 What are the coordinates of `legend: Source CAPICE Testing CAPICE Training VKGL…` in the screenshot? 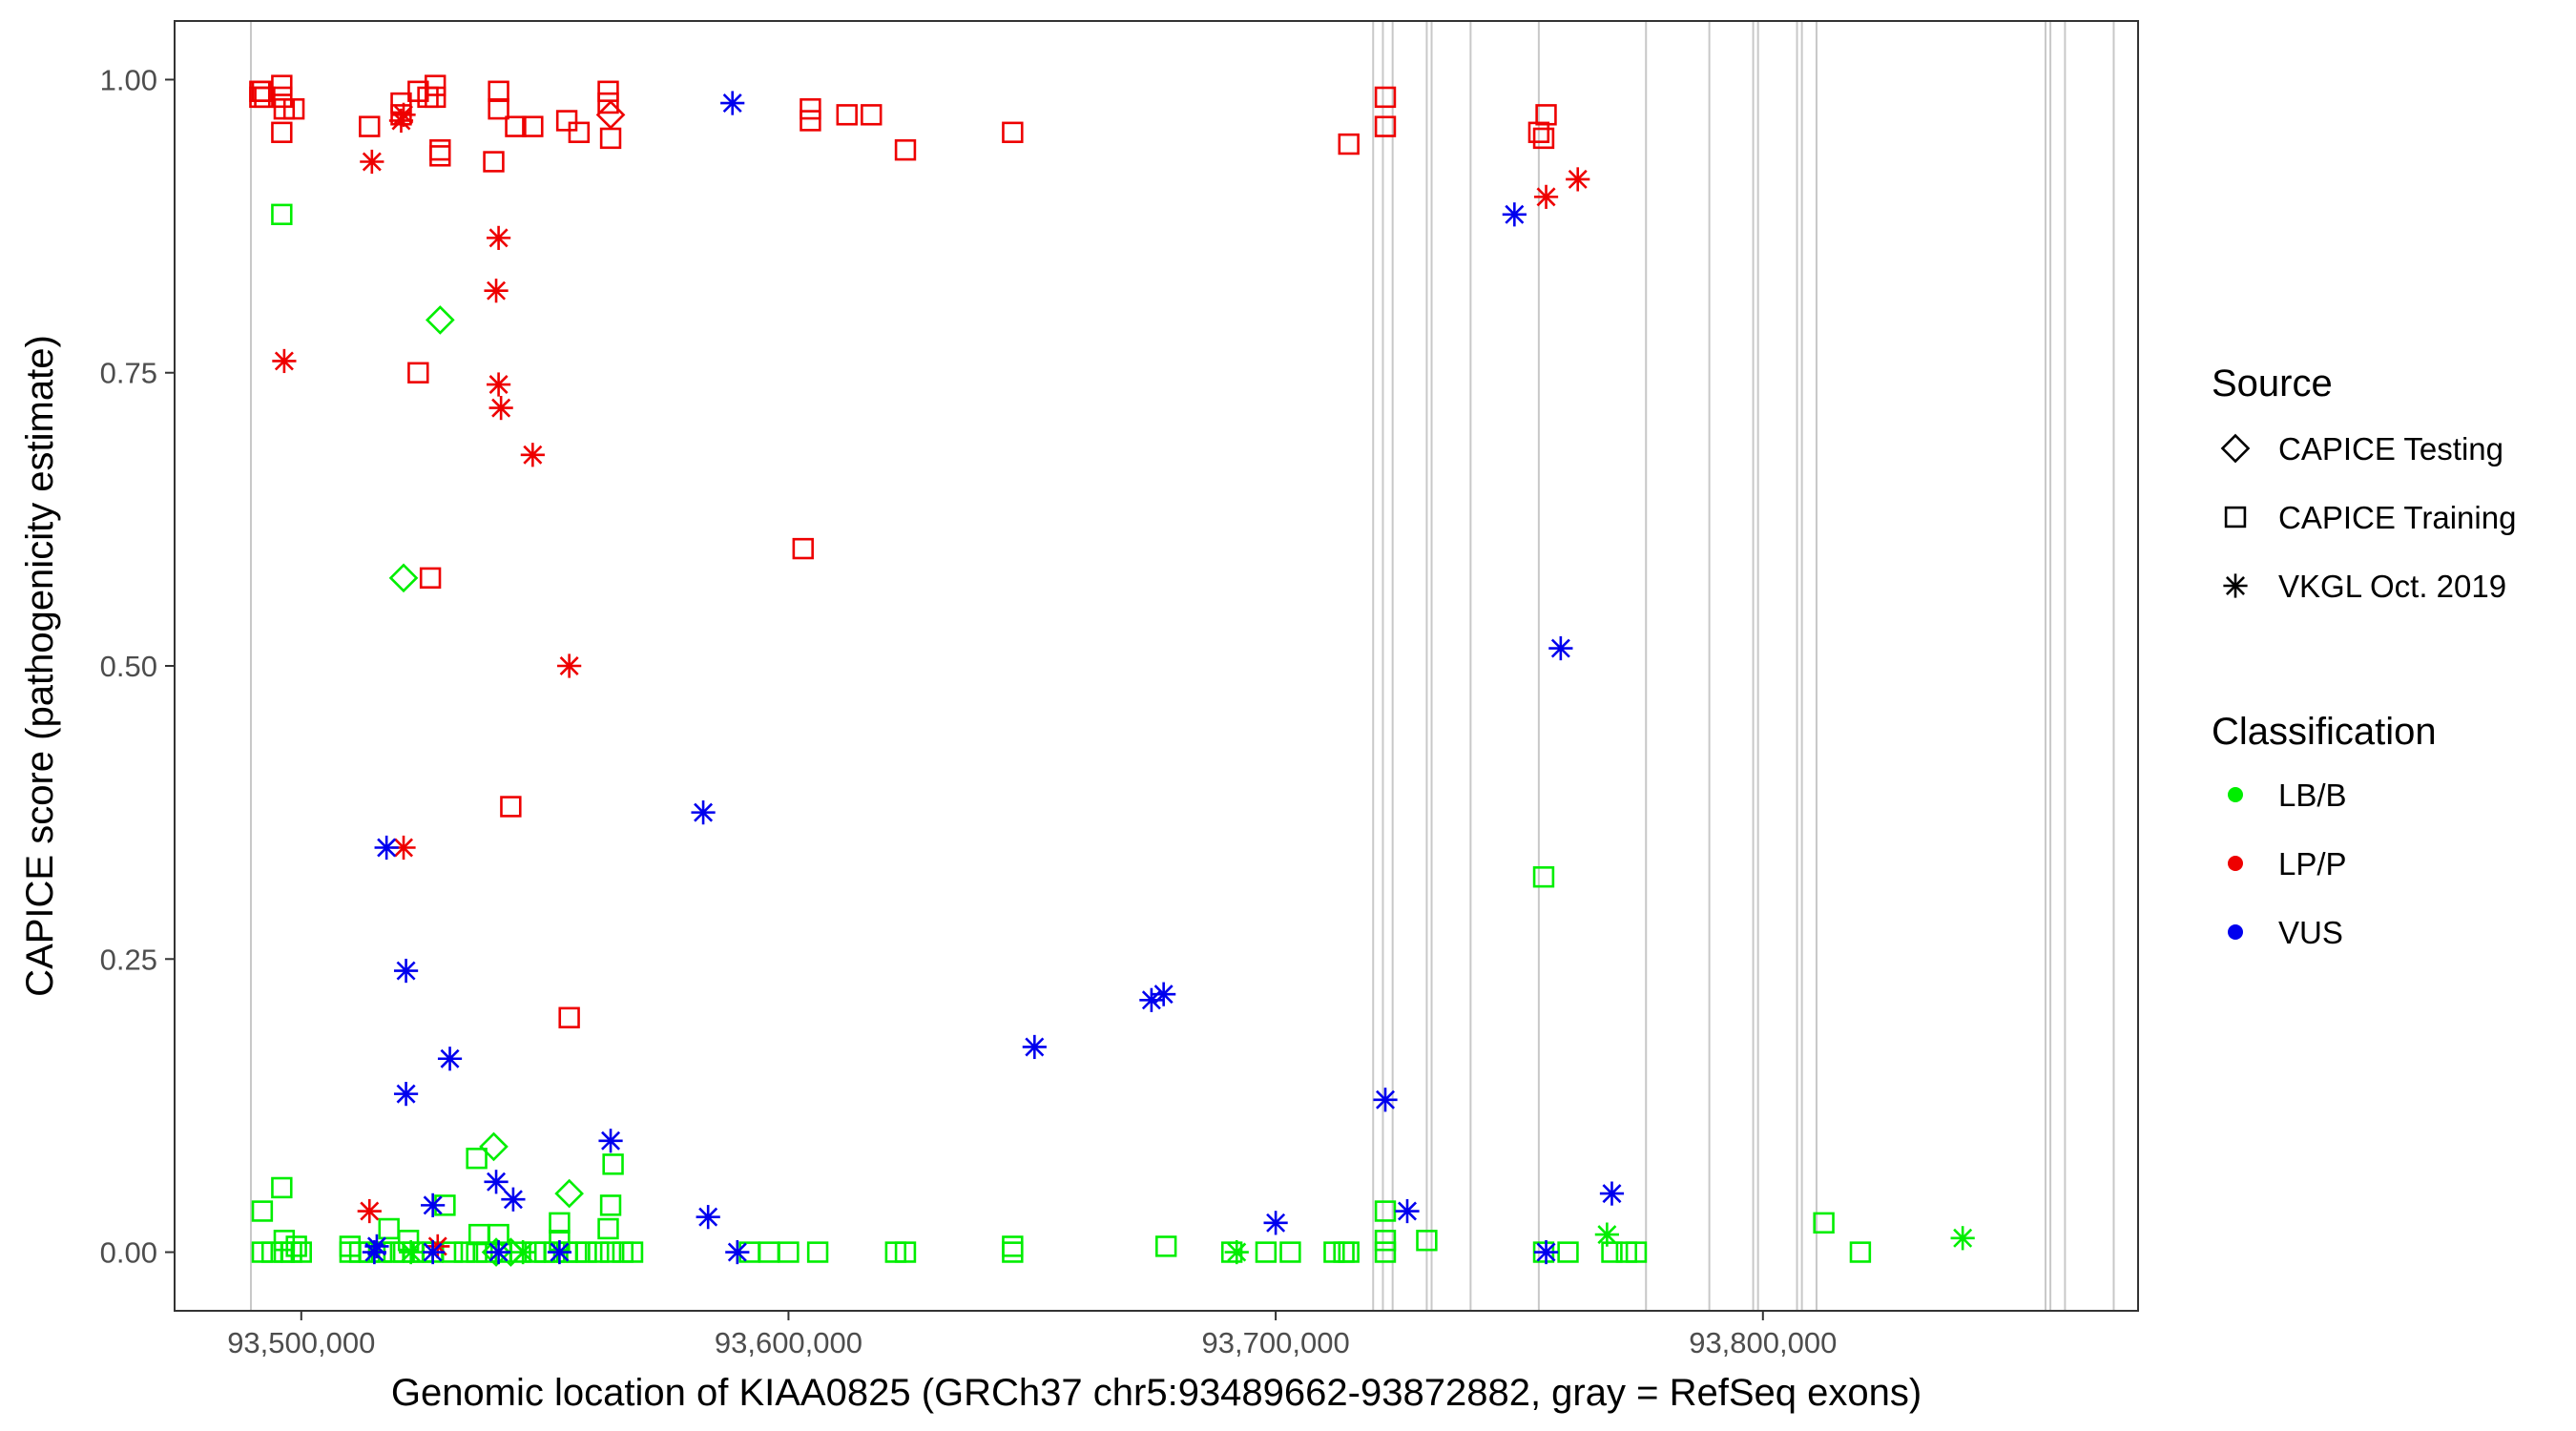 It's located at (2364, 656).